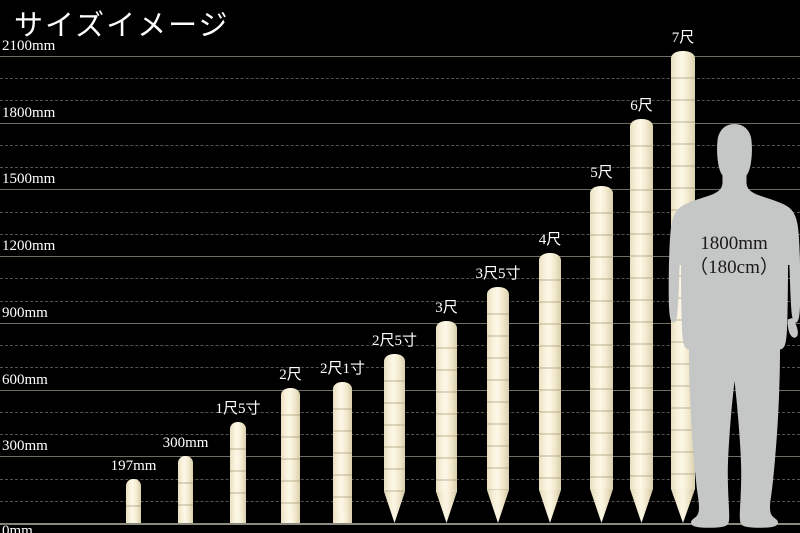 The height and width of the screenshot is (533, 800). I want to click on y-tick-label-1200: 1200mm, so click(29, 246).